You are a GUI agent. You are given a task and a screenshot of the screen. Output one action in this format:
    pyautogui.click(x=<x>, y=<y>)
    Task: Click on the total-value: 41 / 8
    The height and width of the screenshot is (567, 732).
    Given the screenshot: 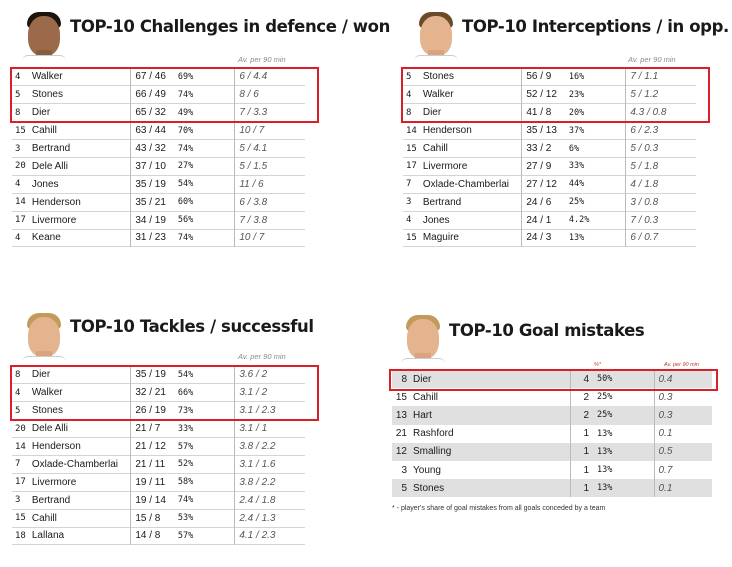 What is the action you would take?
    pyautogui.click(x=543, y=112)
    